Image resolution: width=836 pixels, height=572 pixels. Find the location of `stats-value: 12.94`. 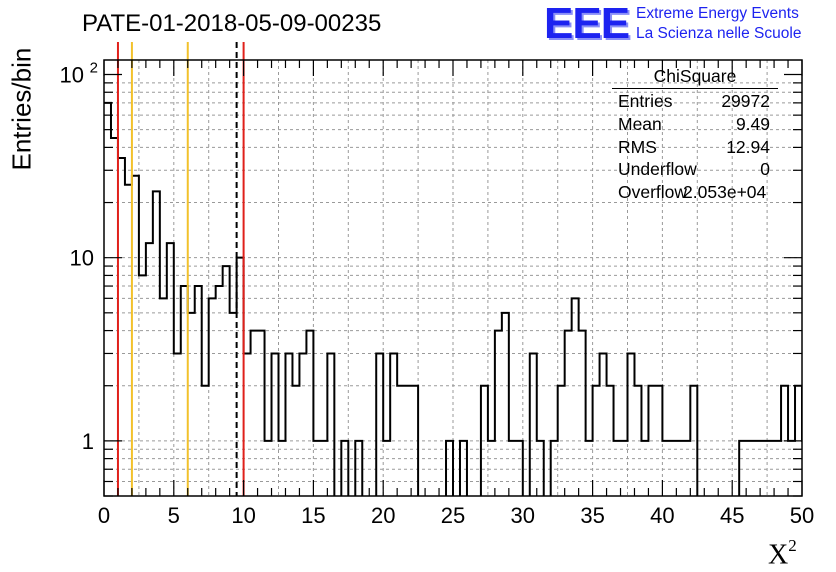

stats-value: 12.94 is located at coordinates (748, 146).